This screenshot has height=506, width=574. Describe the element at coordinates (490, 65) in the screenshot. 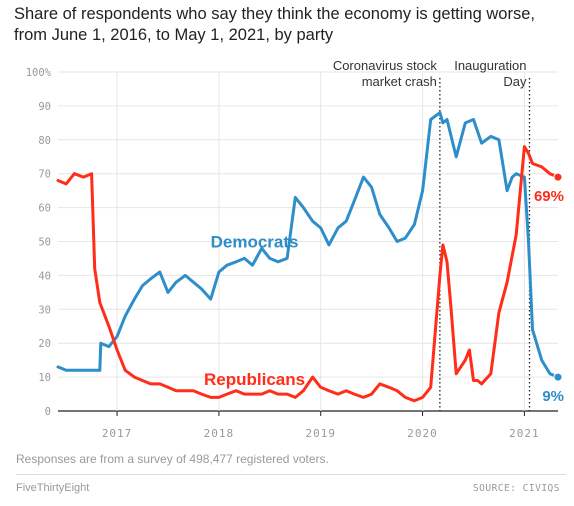

I see `annotation-label: Inauguration` at that location.